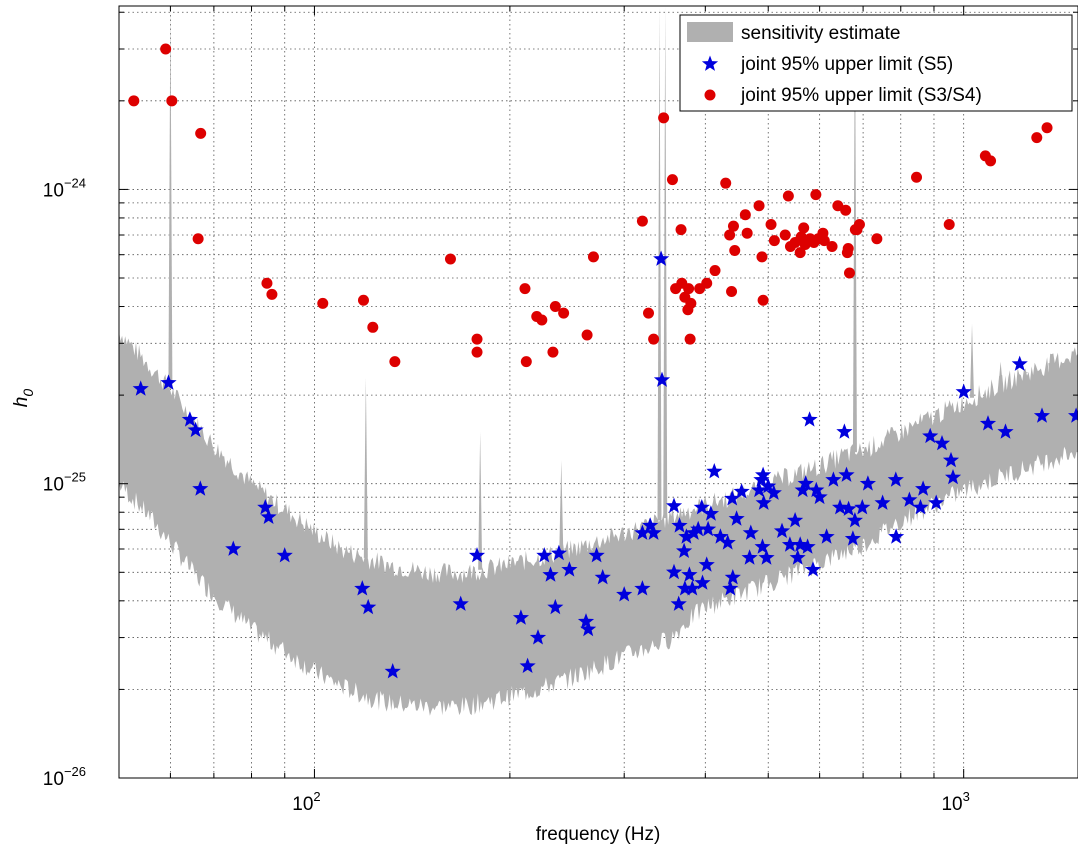  Describe the element at coordinates (710, 32) in the screenshot. I see `legend-band-swatch` at that location.